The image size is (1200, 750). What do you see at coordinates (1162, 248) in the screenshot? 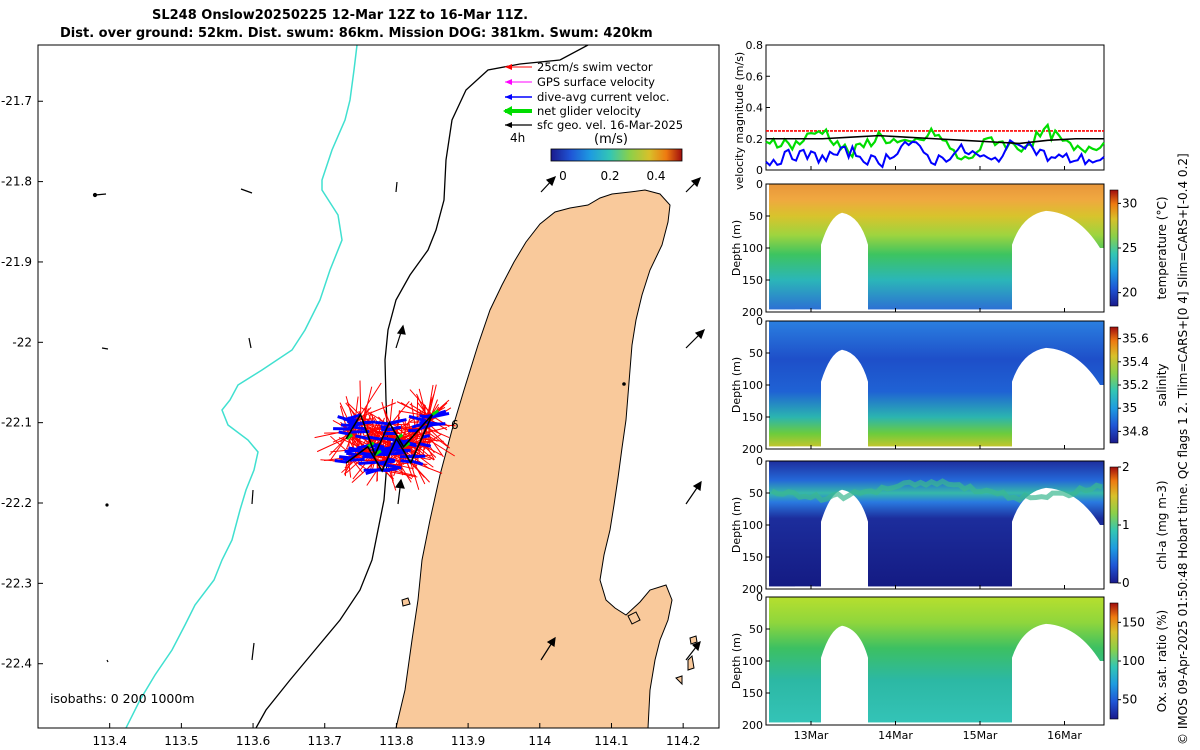
I see `colorbar-label: temperature (°C)` at bounding box center [1162, 248].